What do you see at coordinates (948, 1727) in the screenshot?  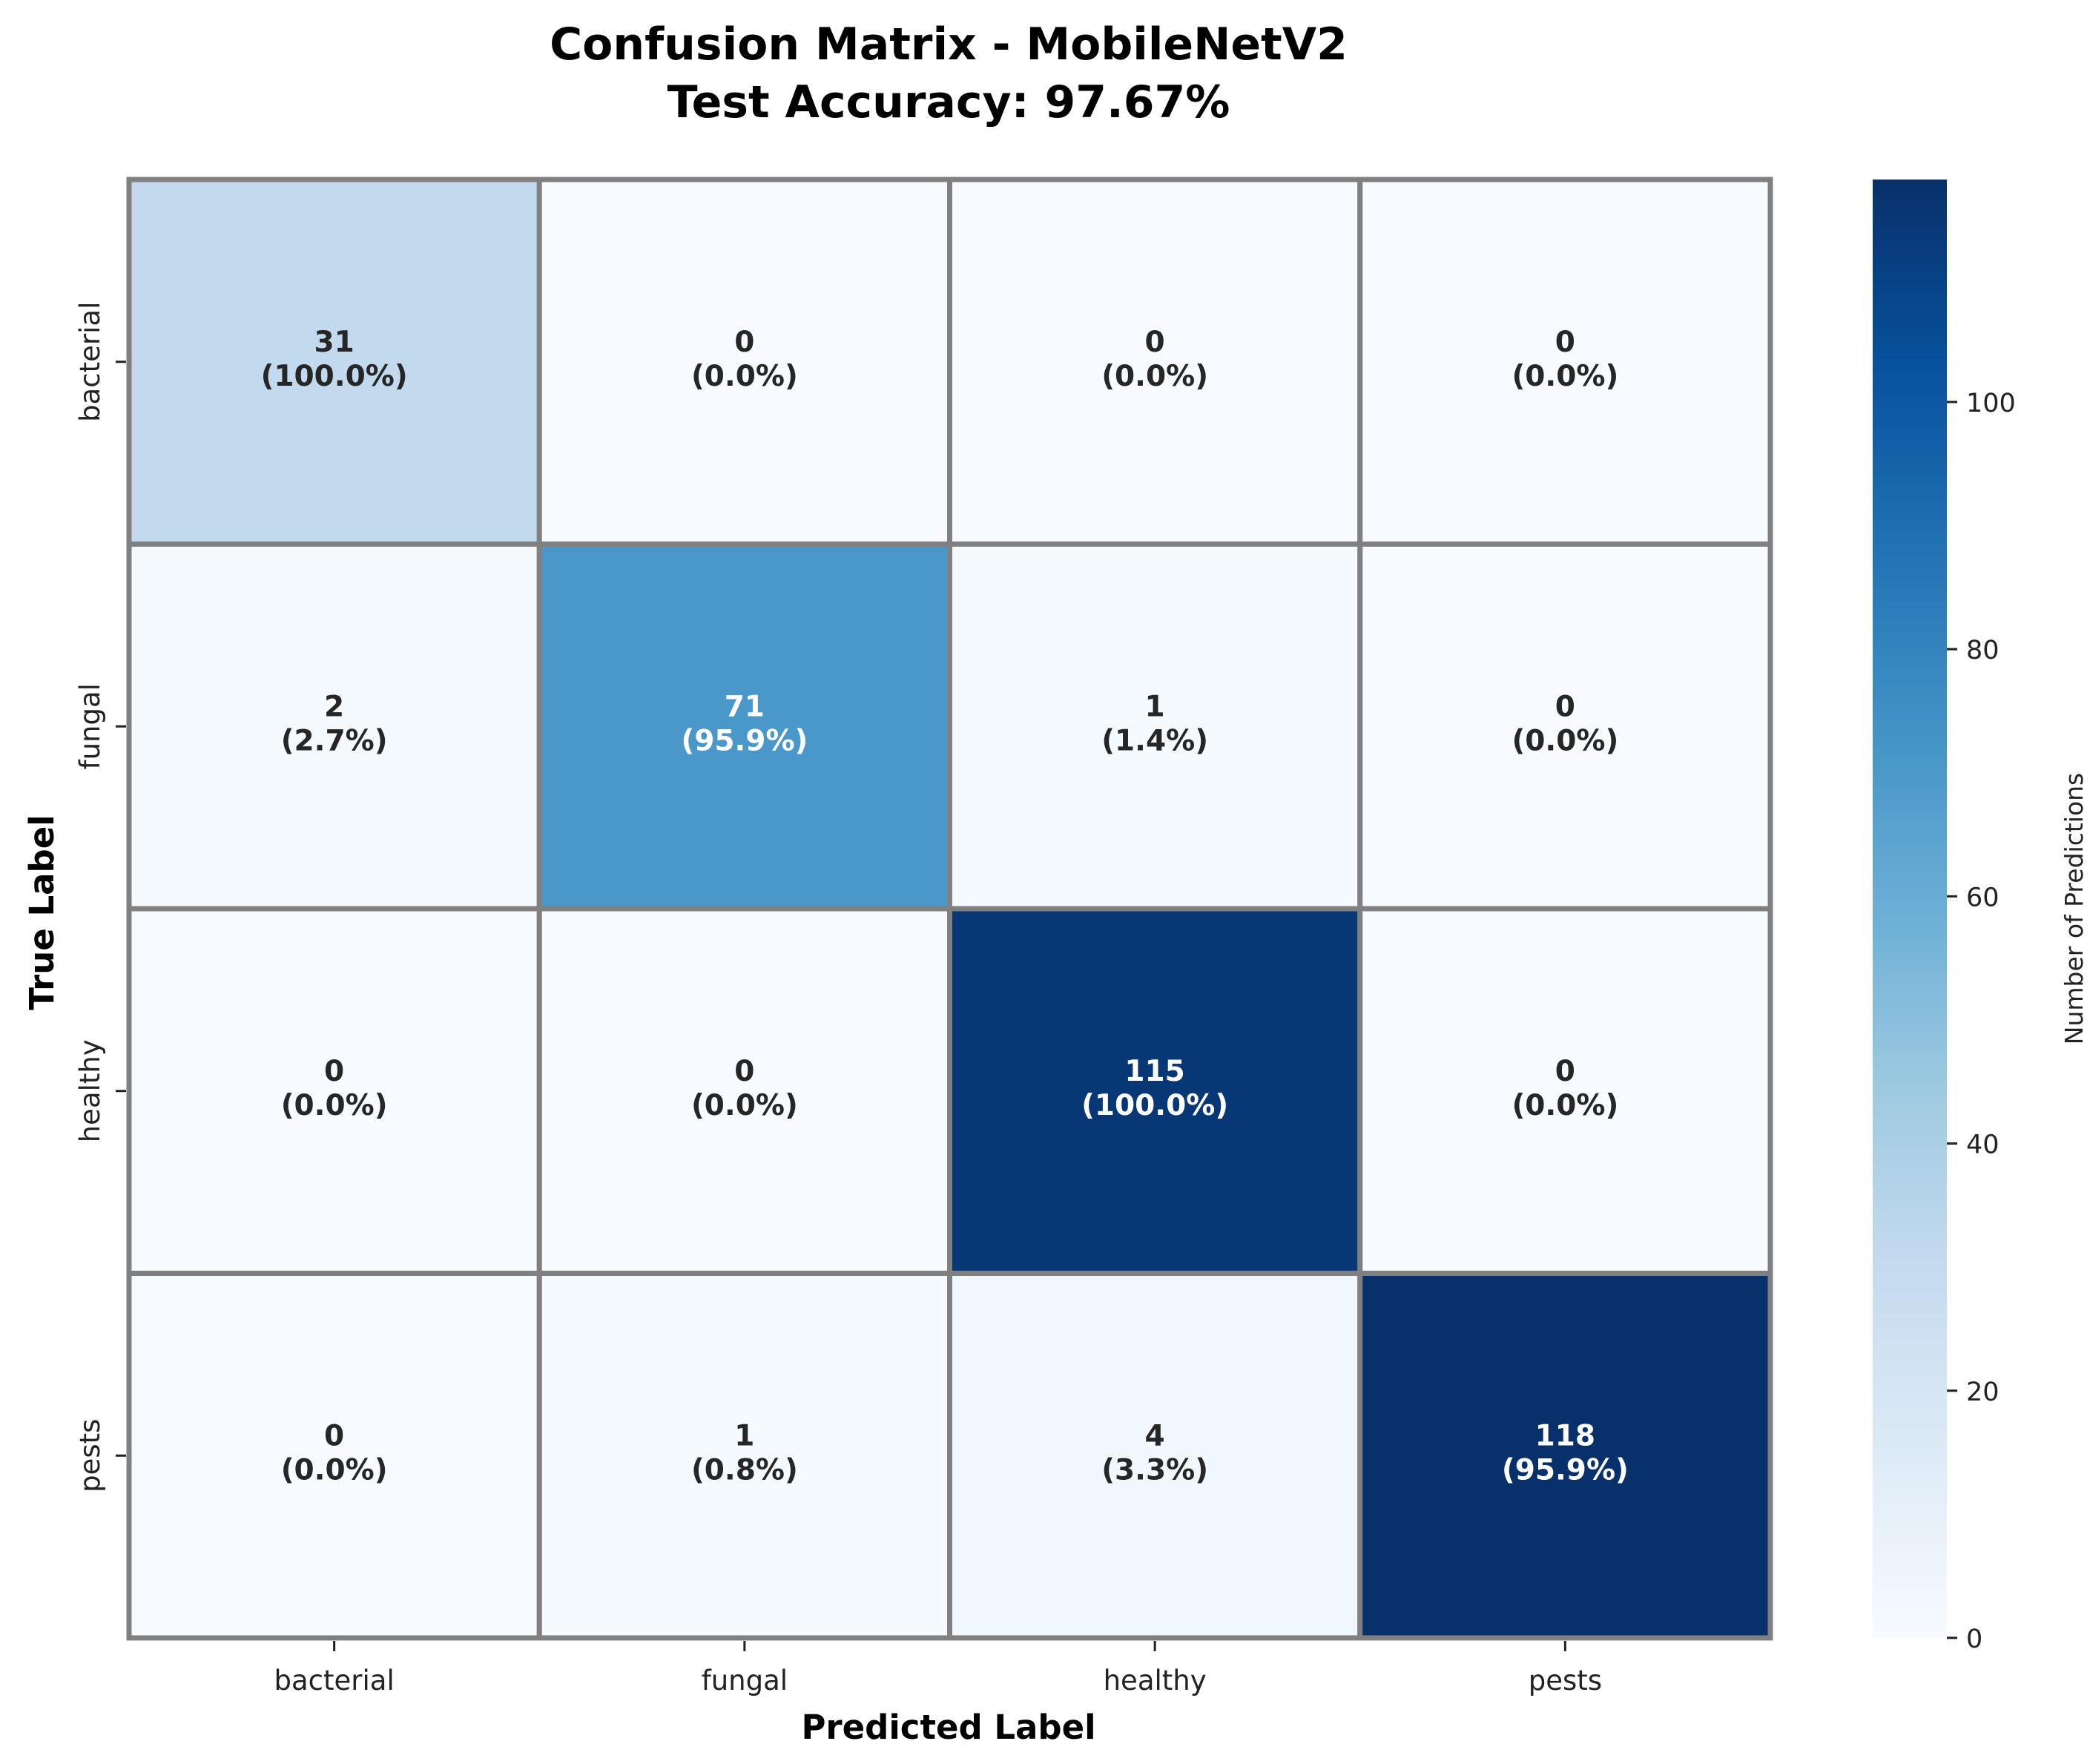 I see `x-axis-label: Predicted Label` at bounding box center [948, 1727].